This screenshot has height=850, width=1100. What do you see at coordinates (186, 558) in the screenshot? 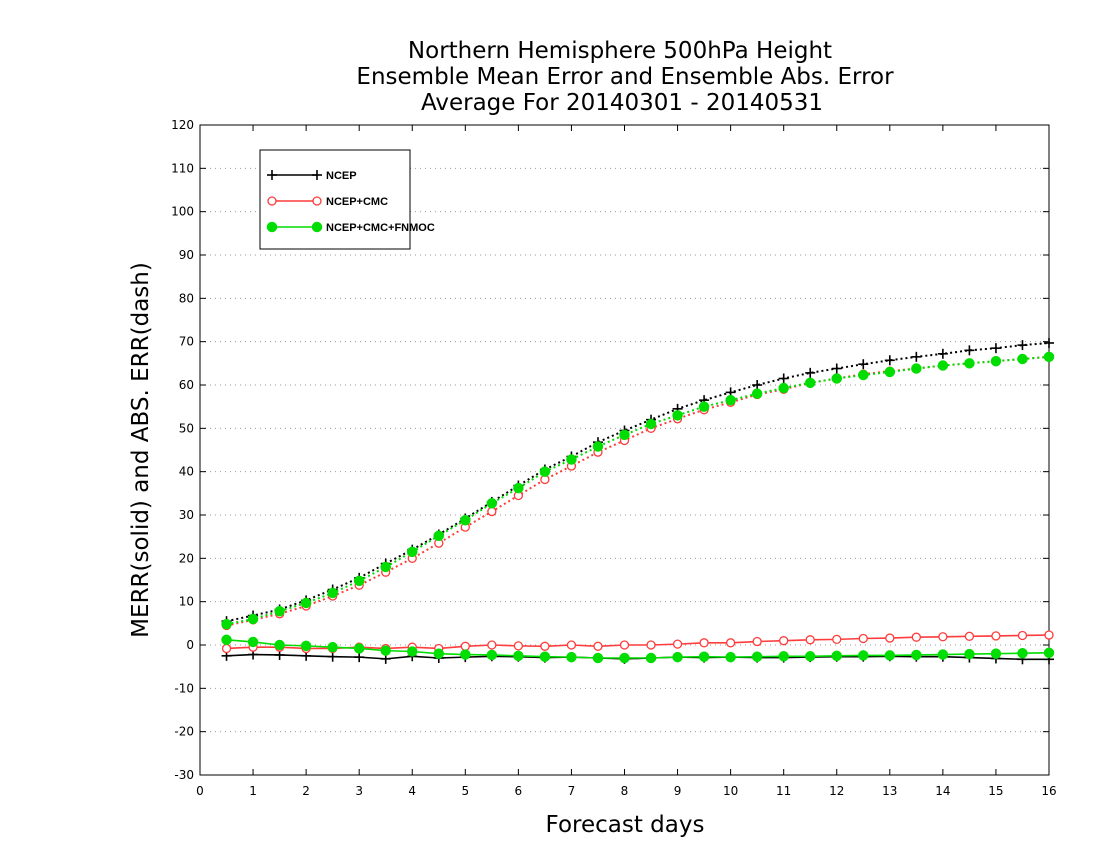
I see `y-tick-label: 20` at bounding box center [186, 558].